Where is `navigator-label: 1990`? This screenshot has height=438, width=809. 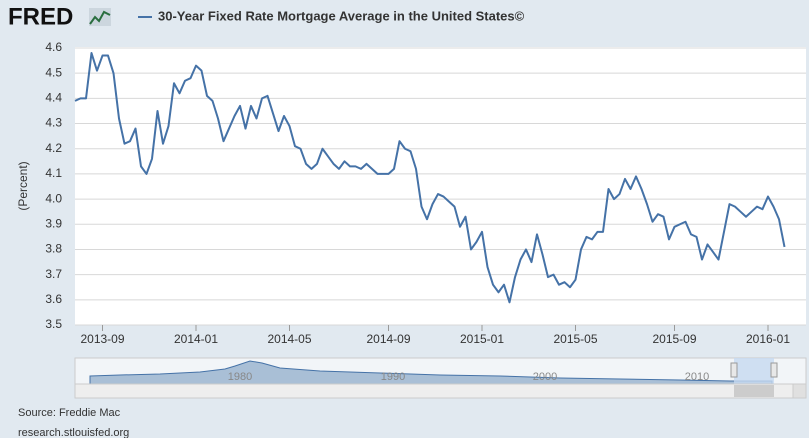
navigator-label: 1990 is located at coordinates (393, 377).